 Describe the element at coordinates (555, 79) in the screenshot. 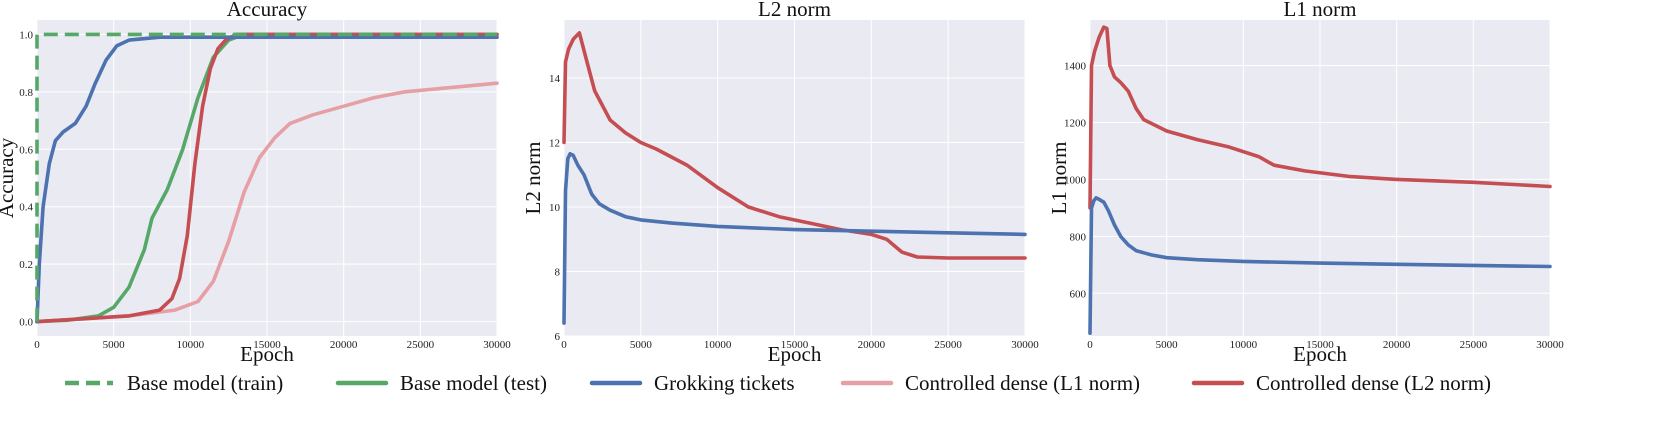

I see `y-tick-label: 14` at that location.